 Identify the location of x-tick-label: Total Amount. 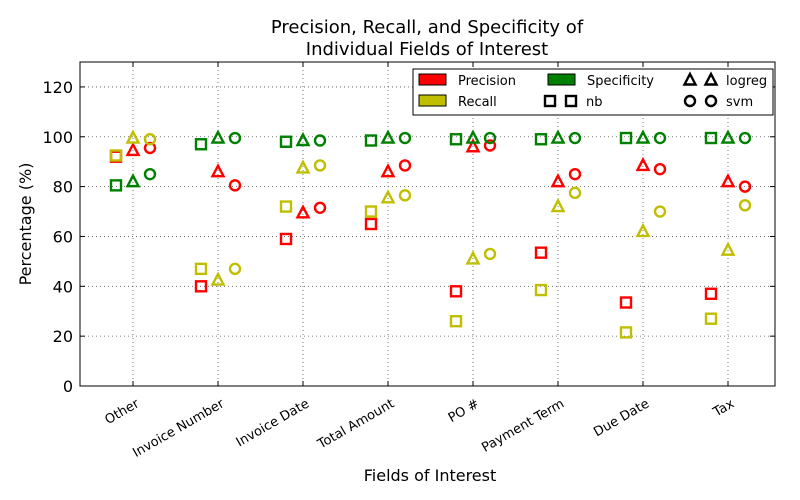
(356, 424).